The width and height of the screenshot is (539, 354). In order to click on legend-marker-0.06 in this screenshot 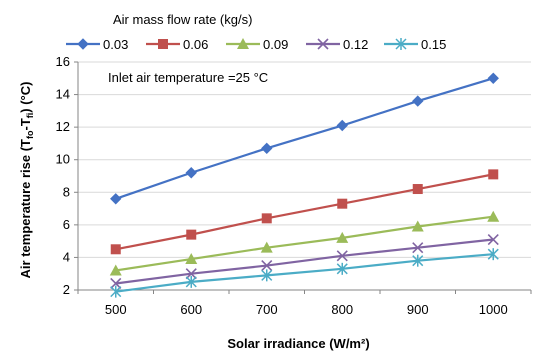, I will do `click(163, 44)`.